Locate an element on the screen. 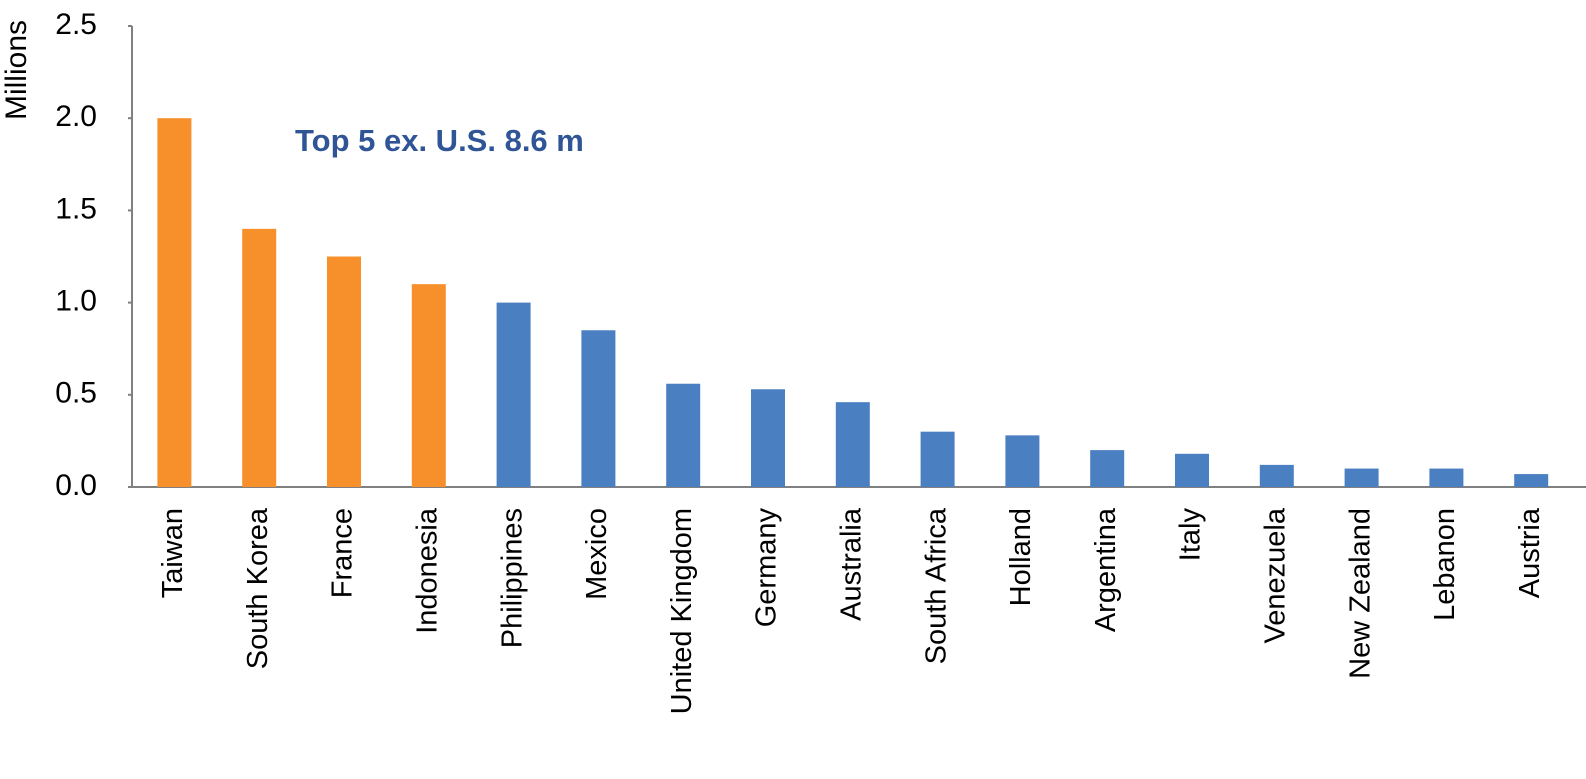 Image resolution: width=1586 pixels, height=779 pixels. x-tick-label: South Africa is located at coordinates (936, 585).